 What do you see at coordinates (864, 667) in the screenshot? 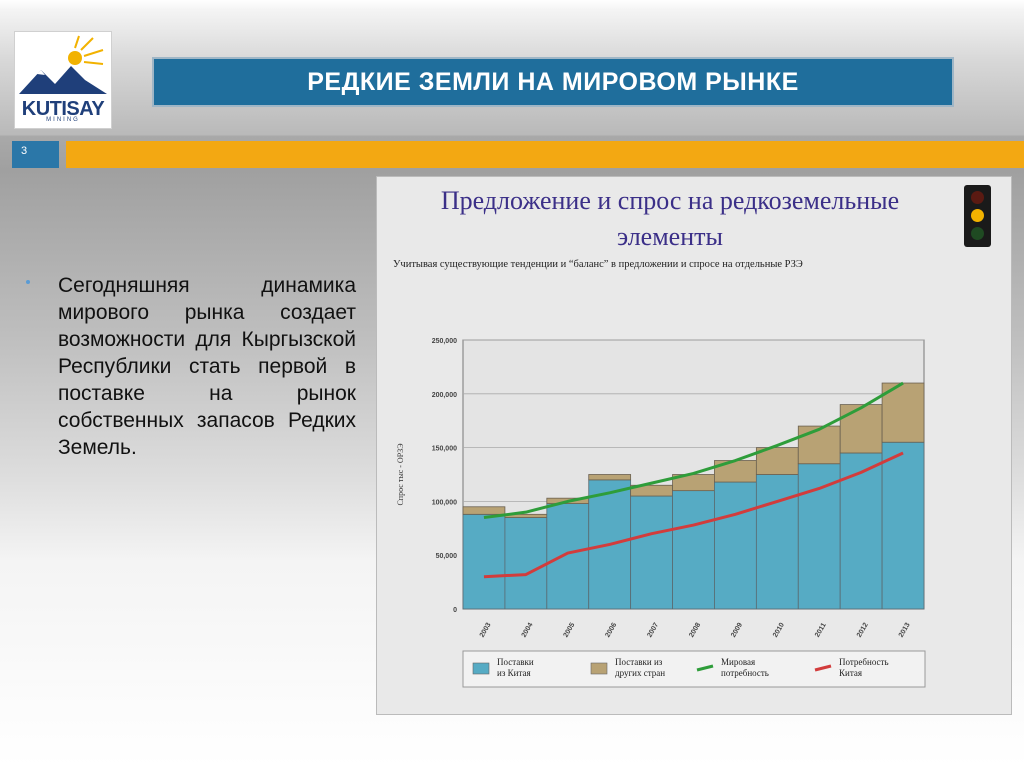
I see `legend-label: Потребность Китая` at bounding box center [864, 667].